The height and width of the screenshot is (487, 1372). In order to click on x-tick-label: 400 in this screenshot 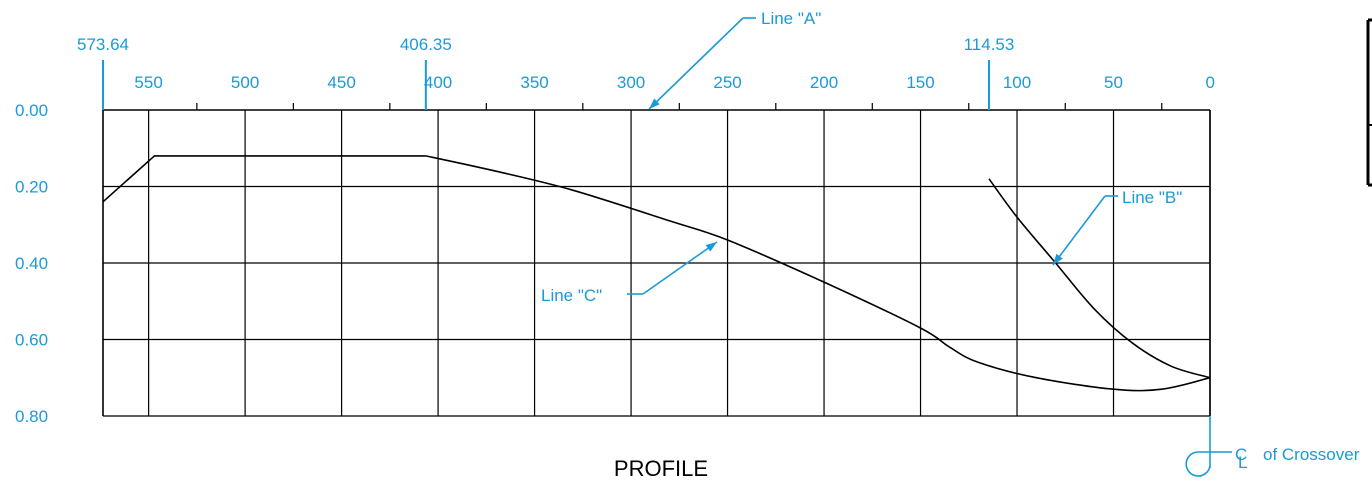, I will do `click(438, 82)`.